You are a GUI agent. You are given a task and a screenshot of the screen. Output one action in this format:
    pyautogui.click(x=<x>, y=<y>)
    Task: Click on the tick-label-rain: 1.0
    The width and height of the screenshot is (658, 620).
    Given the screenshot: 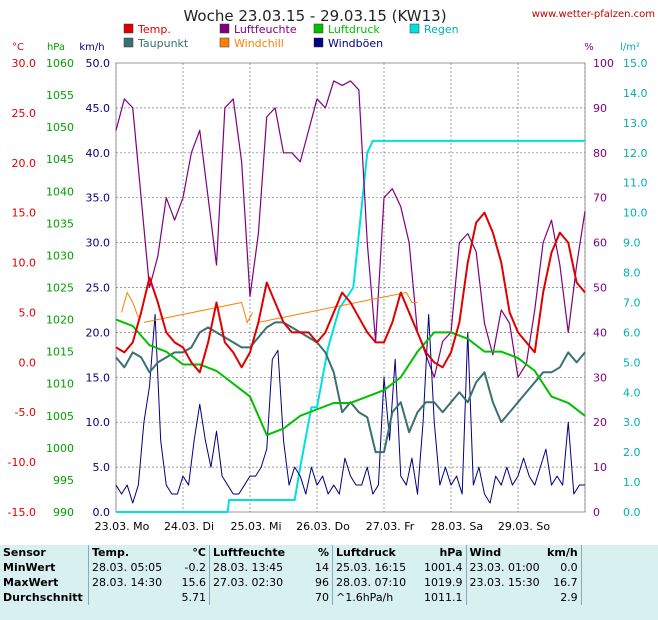 What is the action you would take?
    pyautogui.click(x=632, y=482)
    